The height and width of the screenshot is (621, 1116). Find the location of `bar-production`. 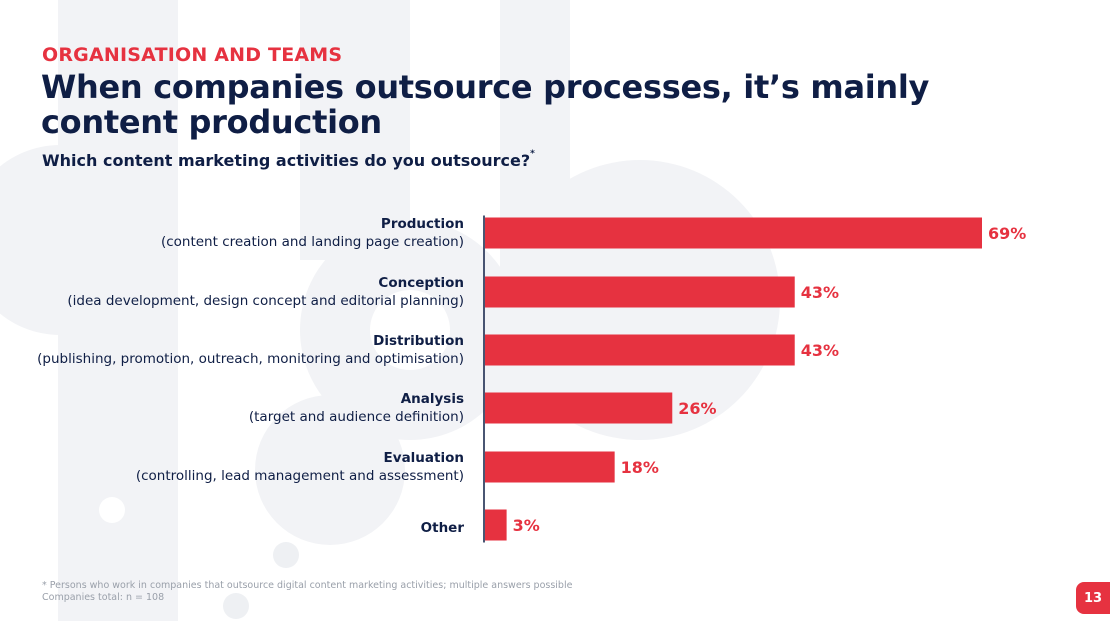

bar-production is located at coordinates (733, 233).